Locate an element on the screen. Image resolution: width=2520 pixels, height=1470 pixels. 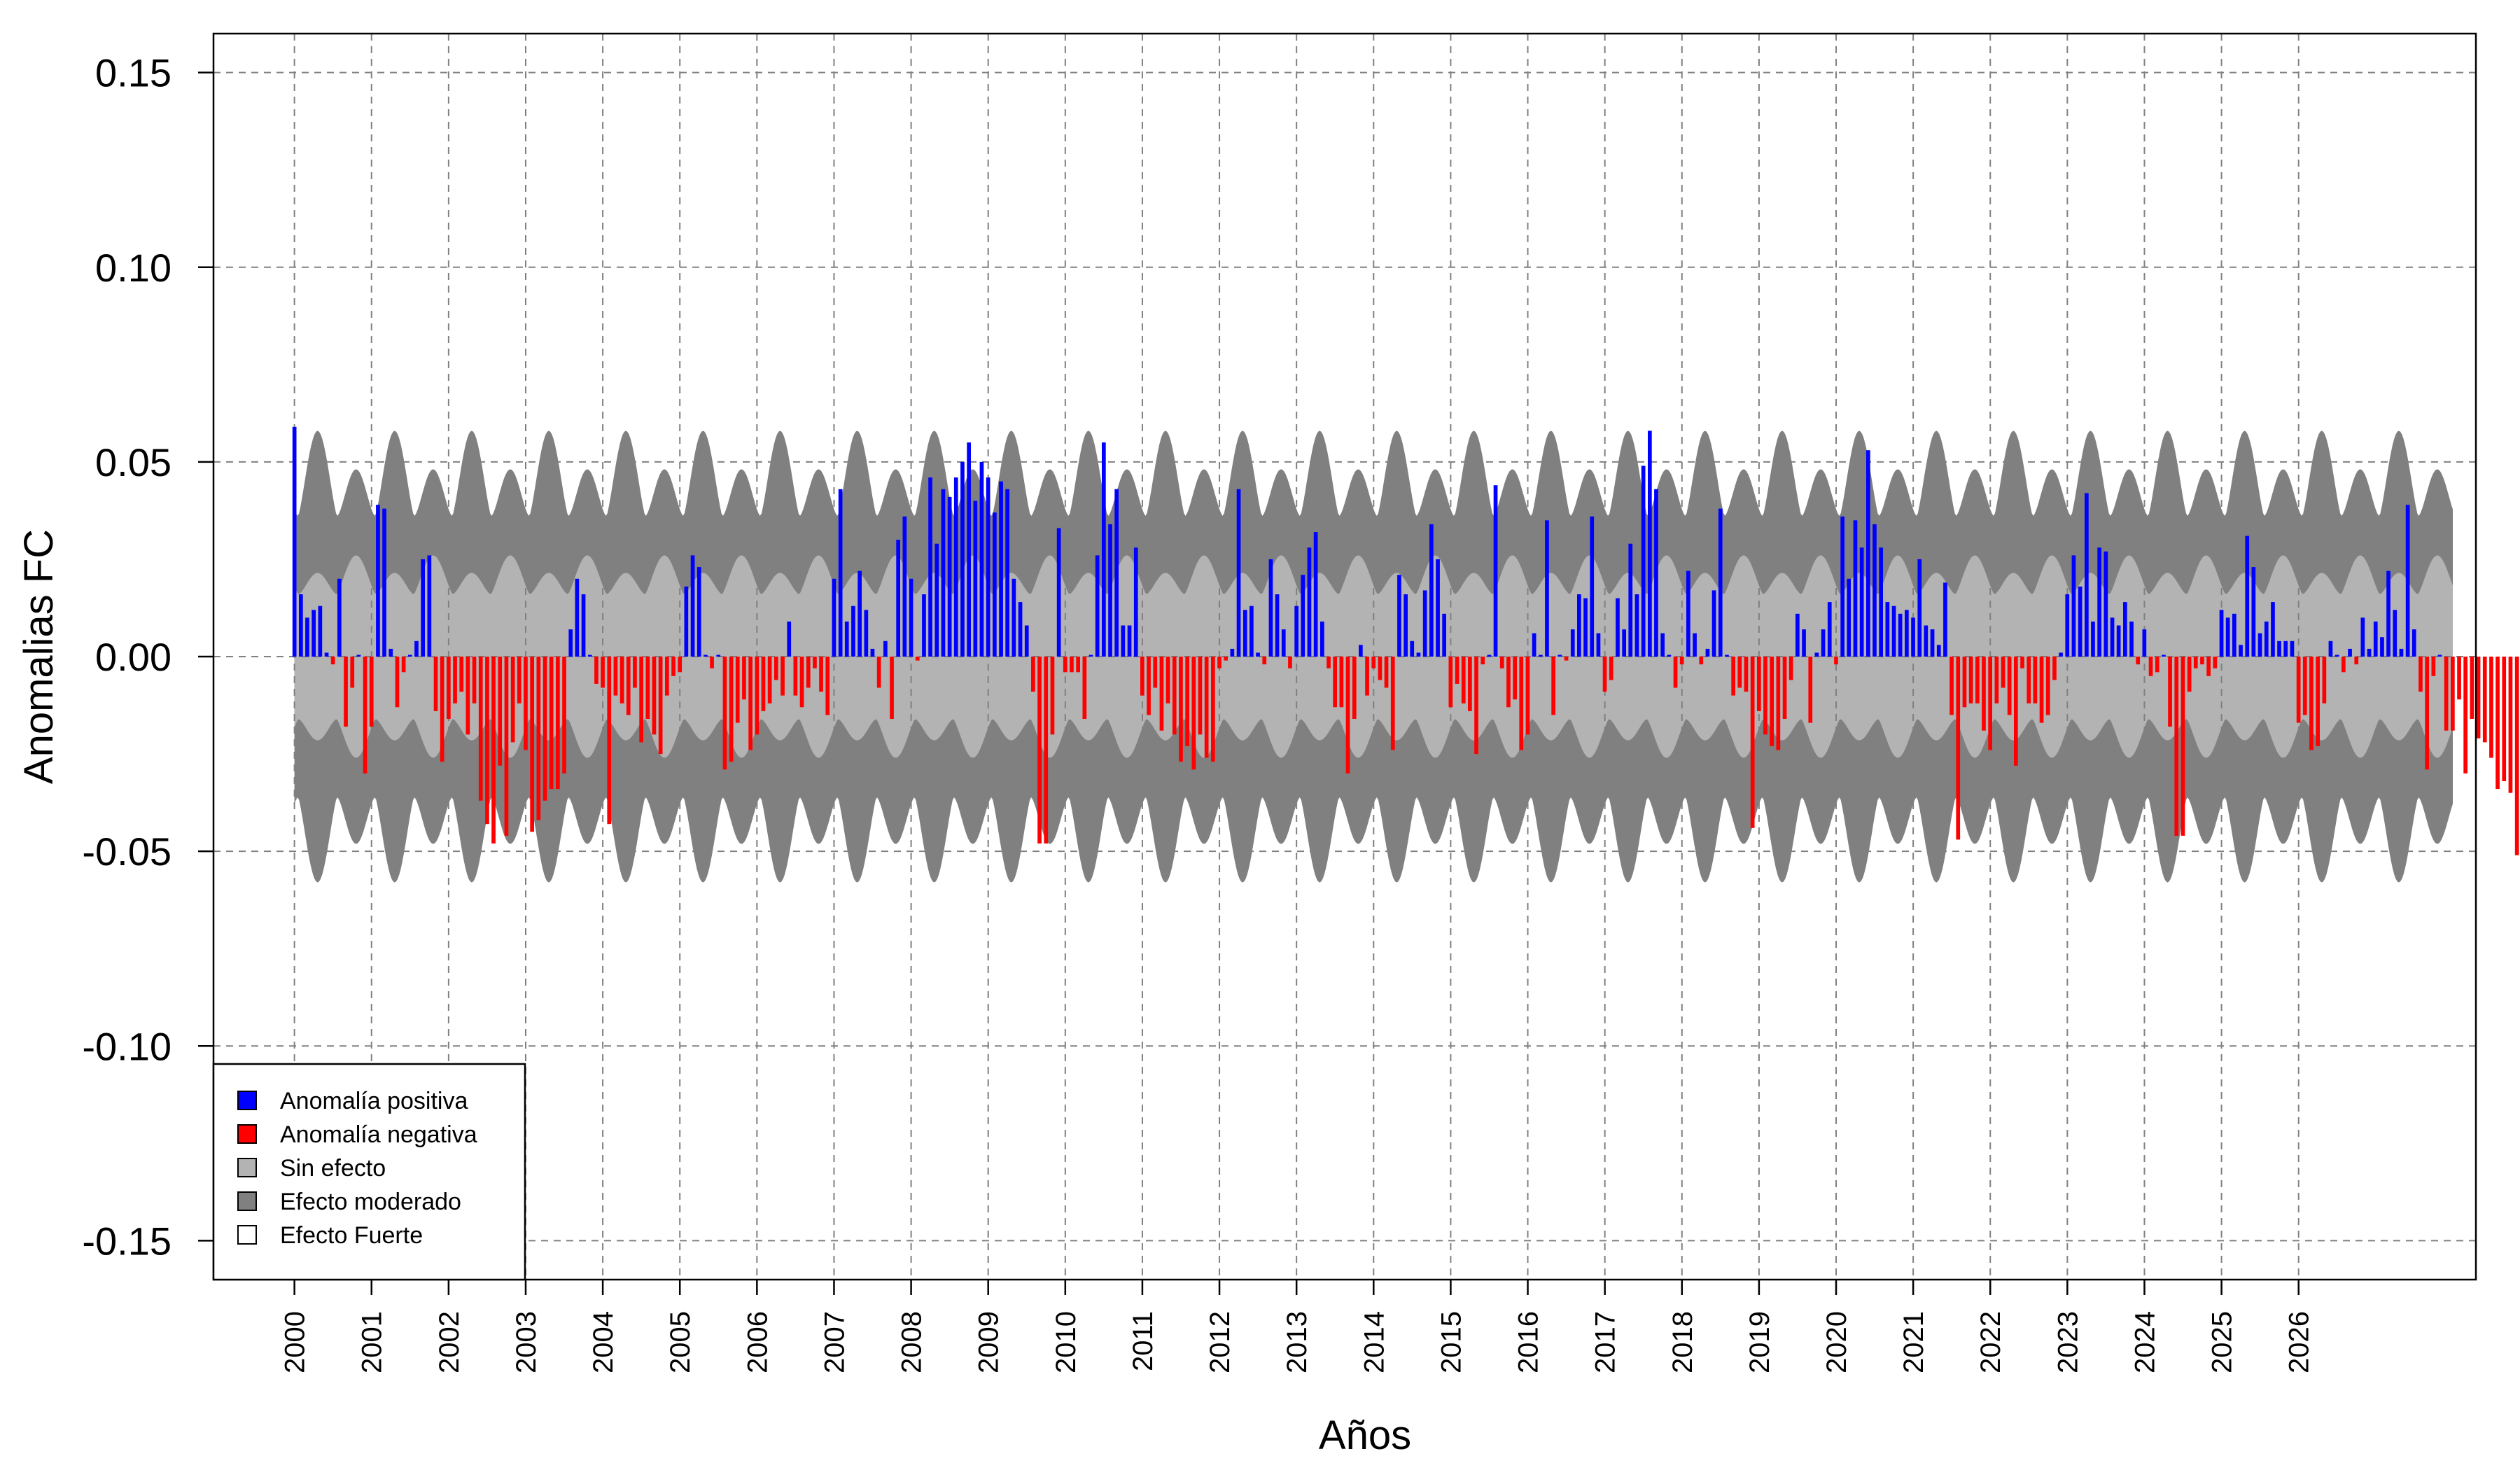
legend-label-2: Sin efecto is located at coordinates (333, 1168).